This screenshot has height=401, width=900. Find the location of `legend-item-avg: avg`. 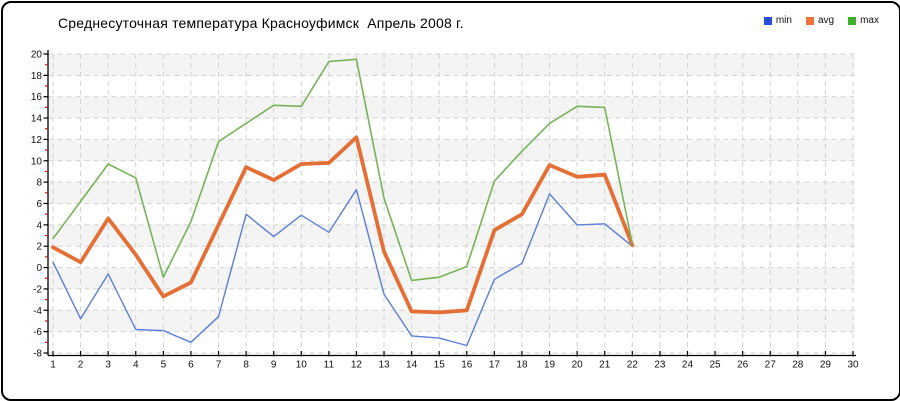

legend-item-avg: avg is located at coordinates (820, 20).